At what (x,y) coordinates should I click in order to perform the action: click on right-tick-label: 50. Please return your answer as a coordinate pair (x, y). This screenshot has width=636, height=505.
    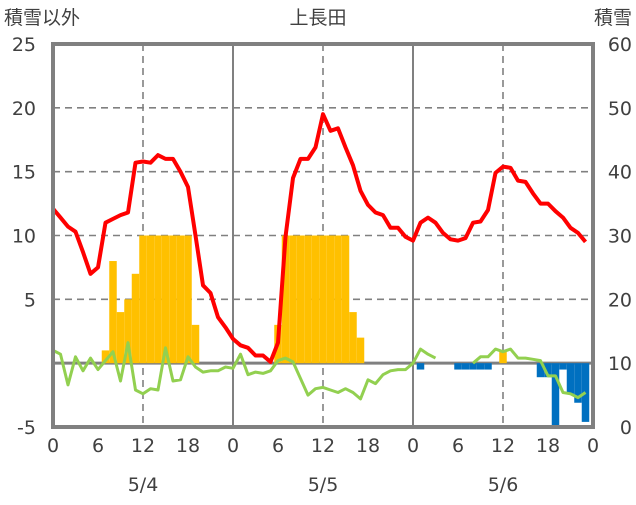
    Looking at the image, I should click on (620, 109).